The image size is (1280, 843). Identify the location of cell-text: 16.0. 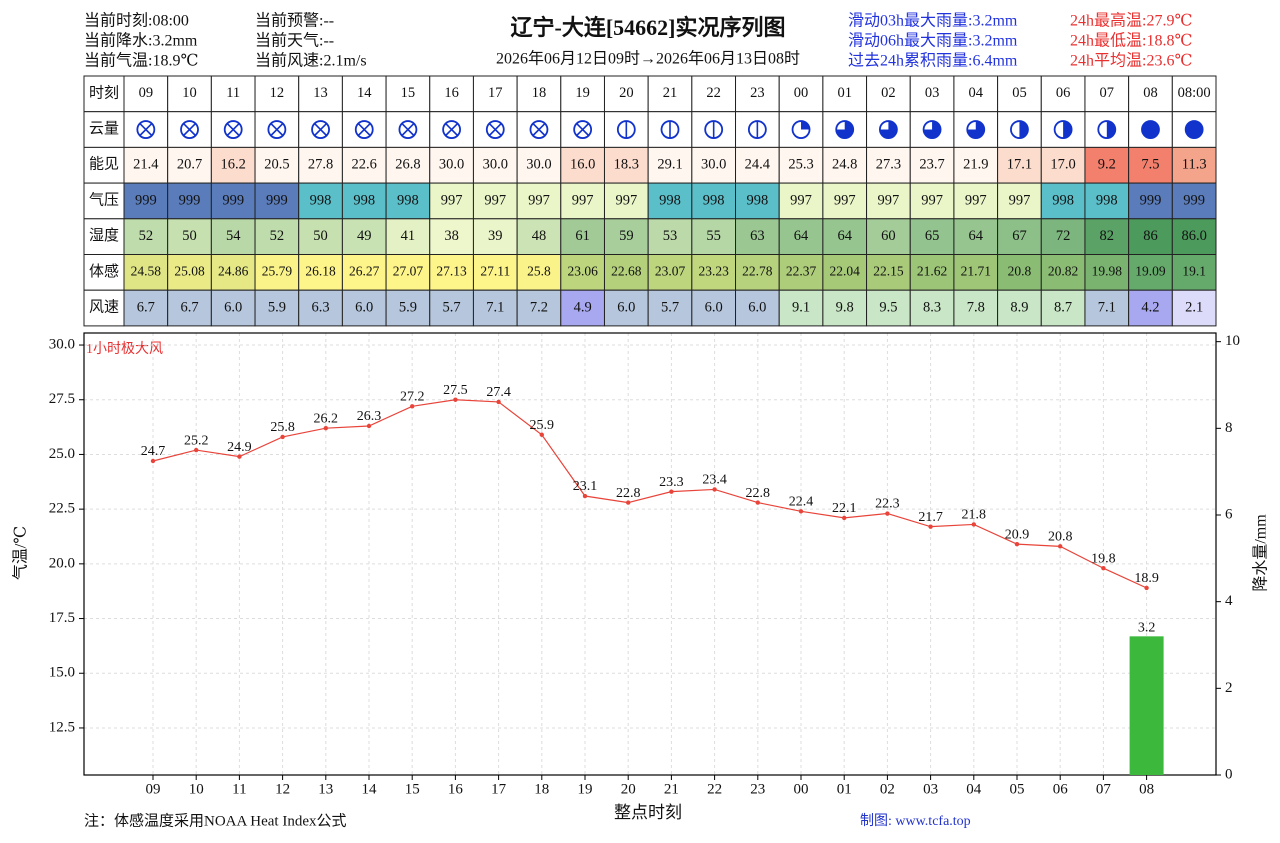
(582, 165).